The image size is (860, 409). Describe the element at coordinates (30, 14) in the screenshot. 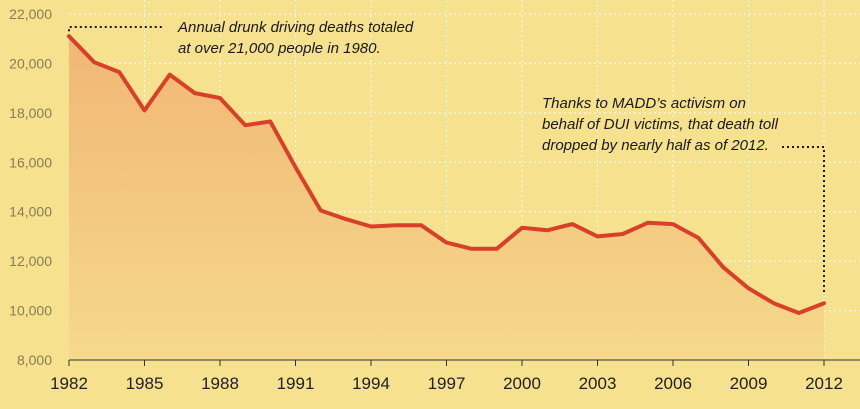

I see `y-tick-label: 22,000` at that location.